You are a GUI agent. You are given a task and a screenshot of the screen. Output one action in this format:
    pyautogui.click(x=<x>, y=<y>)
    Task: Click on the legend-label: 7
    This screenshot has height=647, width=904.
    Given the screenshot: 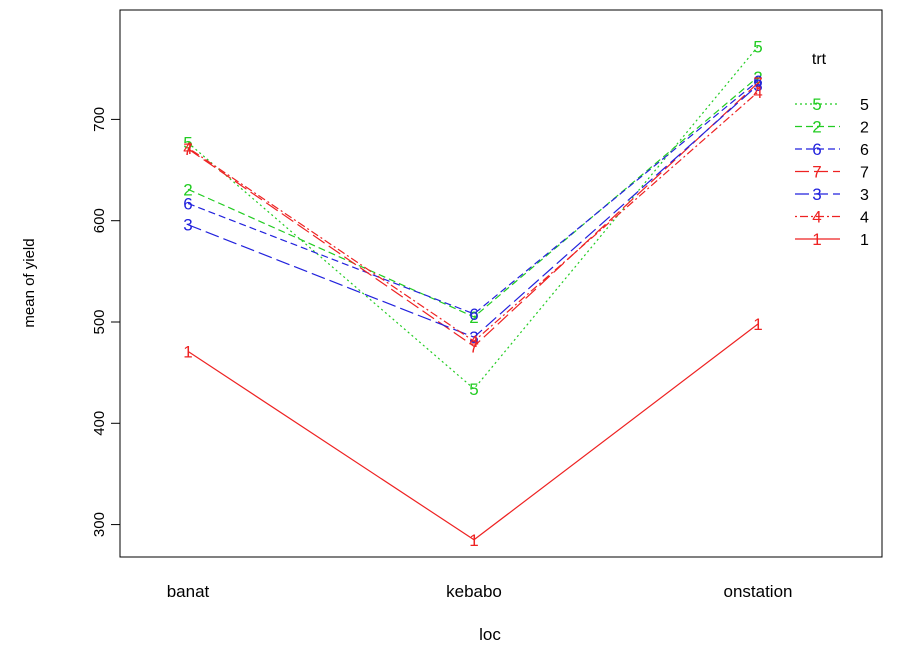 What is the action you would take?
    pyautogui.click(x=864, y=173)
    